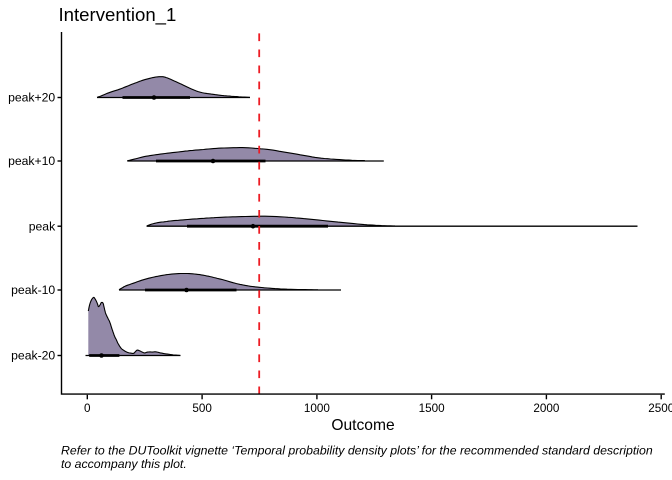 This screenshot has width=672, height=480. Describe the element at coordinates (202, 408) in the screenshot. I see `svg-text: 500` at that location.